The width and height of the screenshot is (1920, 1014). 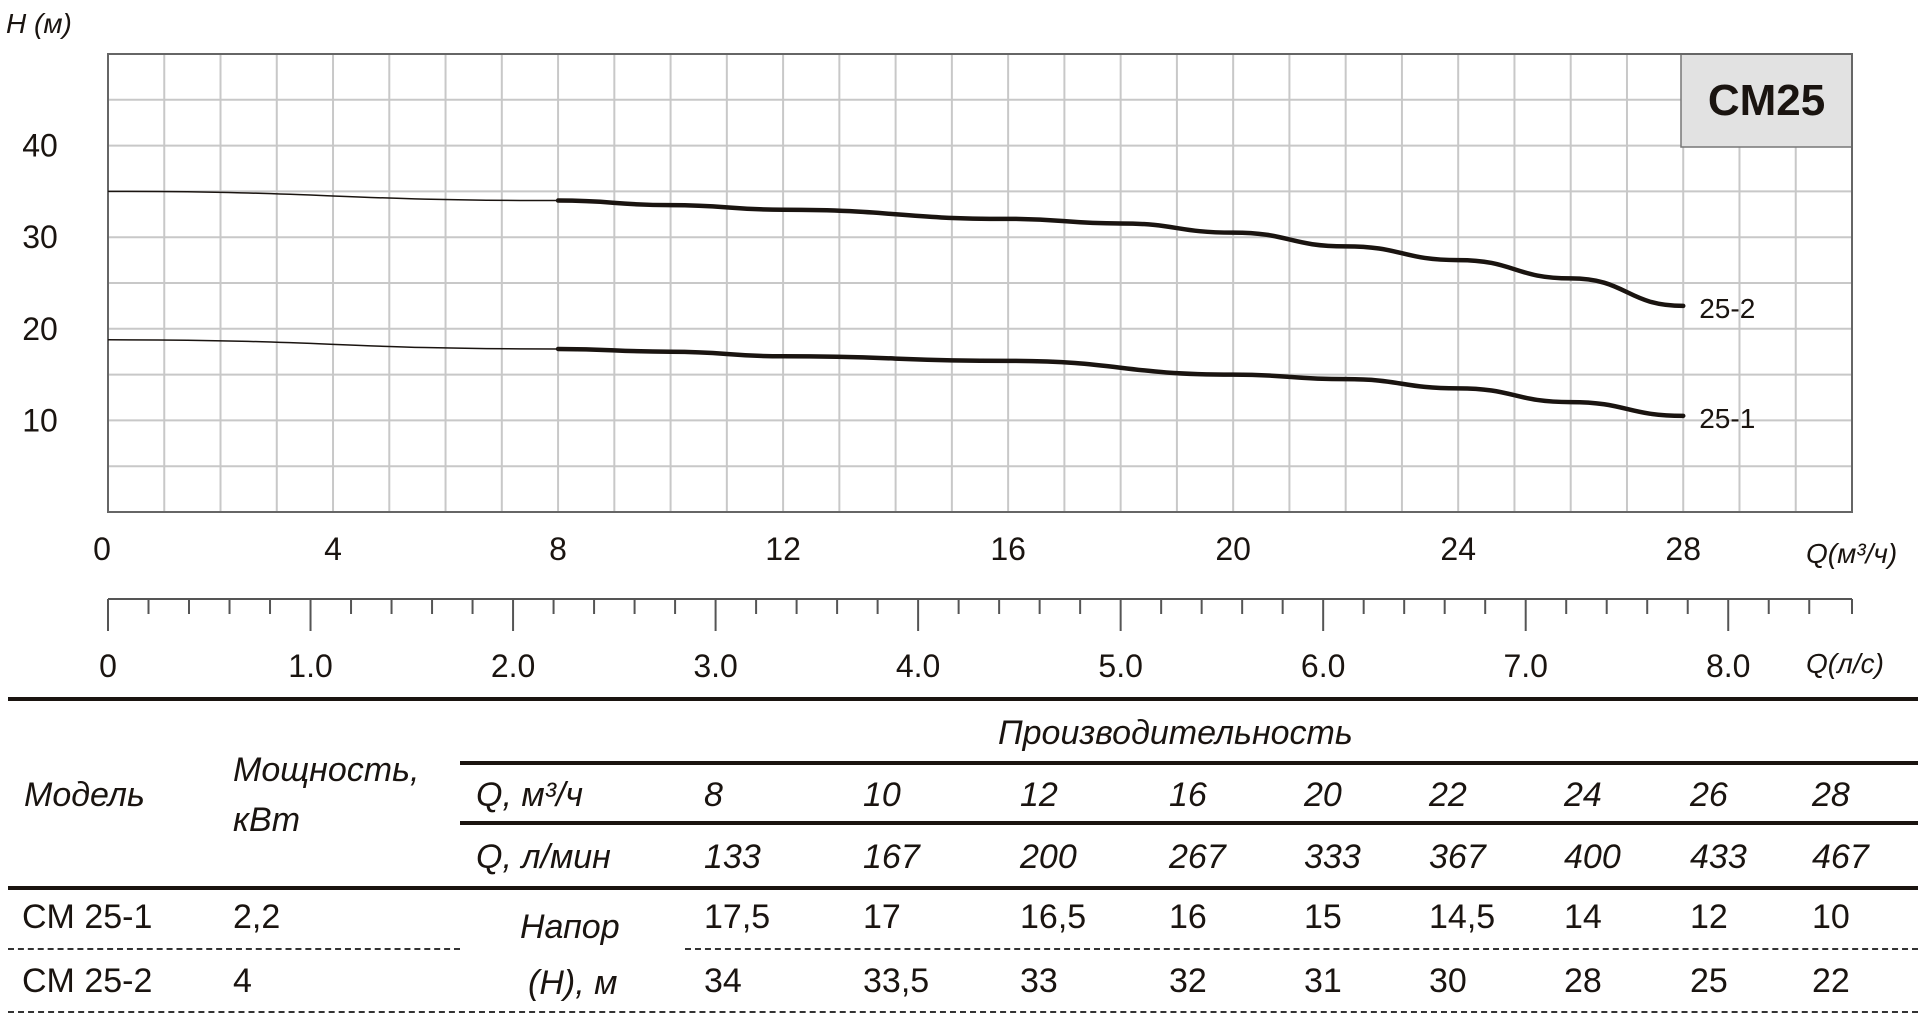 What do you see at coordinates (1048, 857) in the screenshot?
I see `q-lmin-cell: 200` at bounding box center [1048, 857].